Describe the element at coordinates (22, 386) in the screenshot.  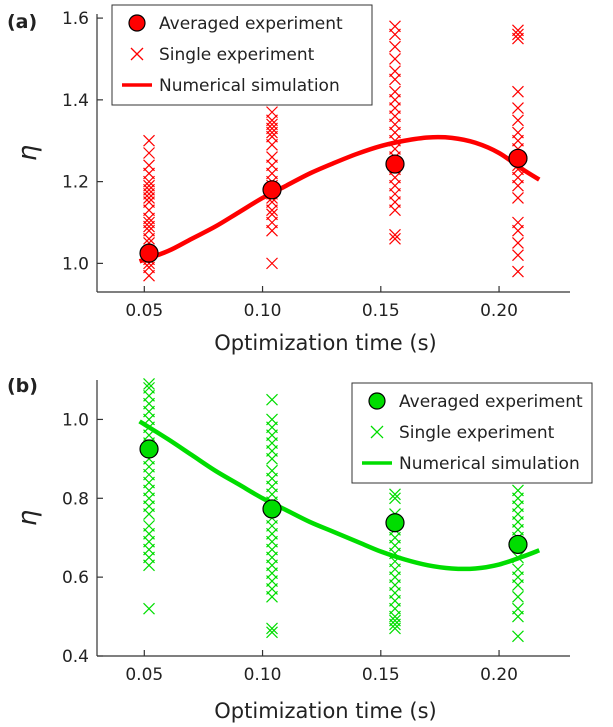
I see `panel-tag: (b)` at that location.